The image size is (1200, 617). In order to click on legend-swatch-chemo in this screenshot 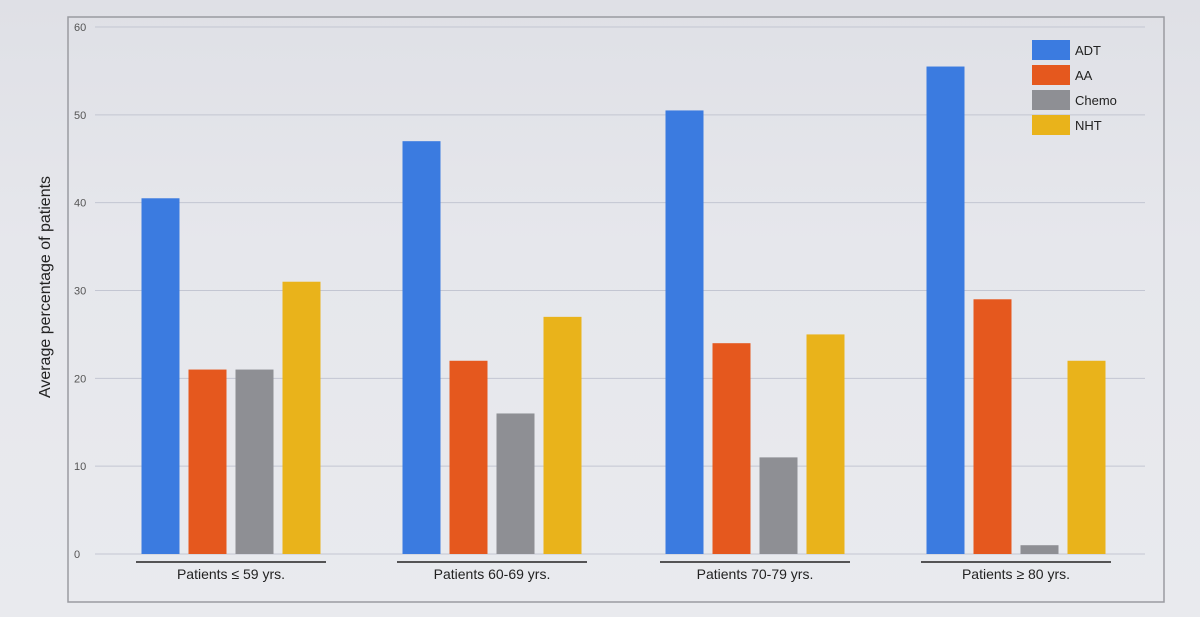, I will do `click(1051, 100)`.